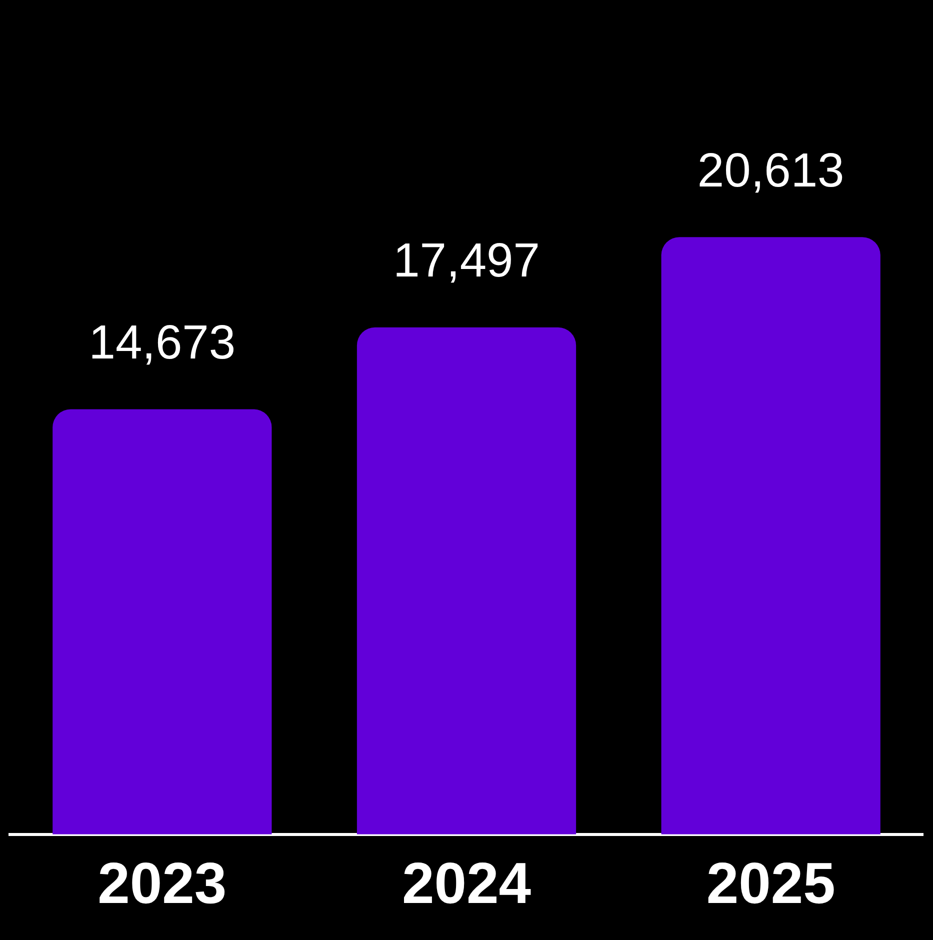 This screenshot has width=933, height=940. What do you see at coordinates (162, 883) in the screenshot?
I see `x-tick-label: 2023` at bounding box center [162, 883].